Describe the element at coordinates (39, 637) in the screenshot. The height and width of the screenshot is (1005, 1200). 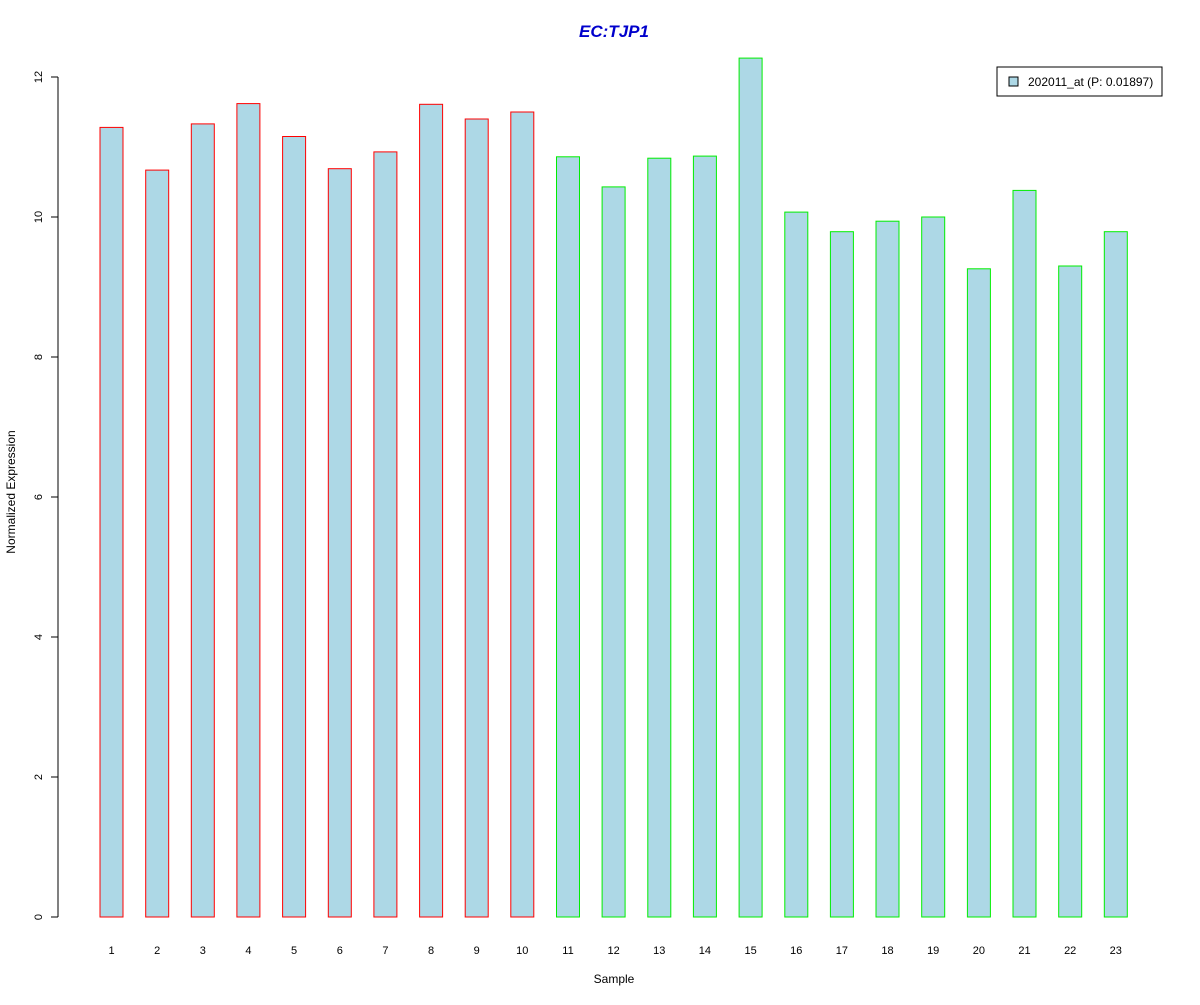
I see `y-tick-label: 4` at that location.